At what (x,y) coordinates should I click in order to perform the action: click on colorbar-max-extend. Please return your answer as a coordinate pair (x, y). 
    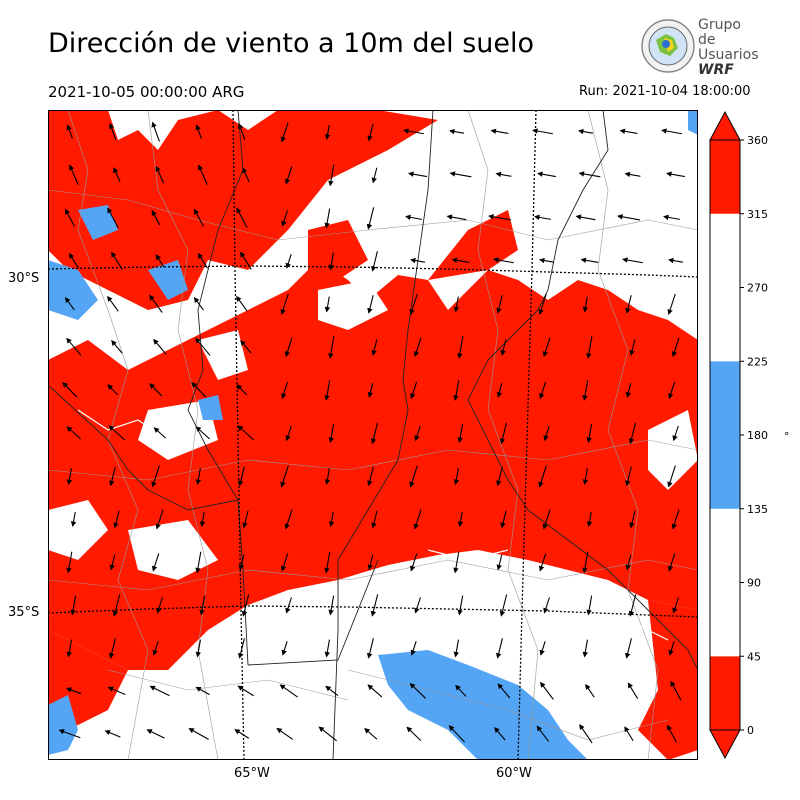
    Looking at the image, I should click on (725, 125).